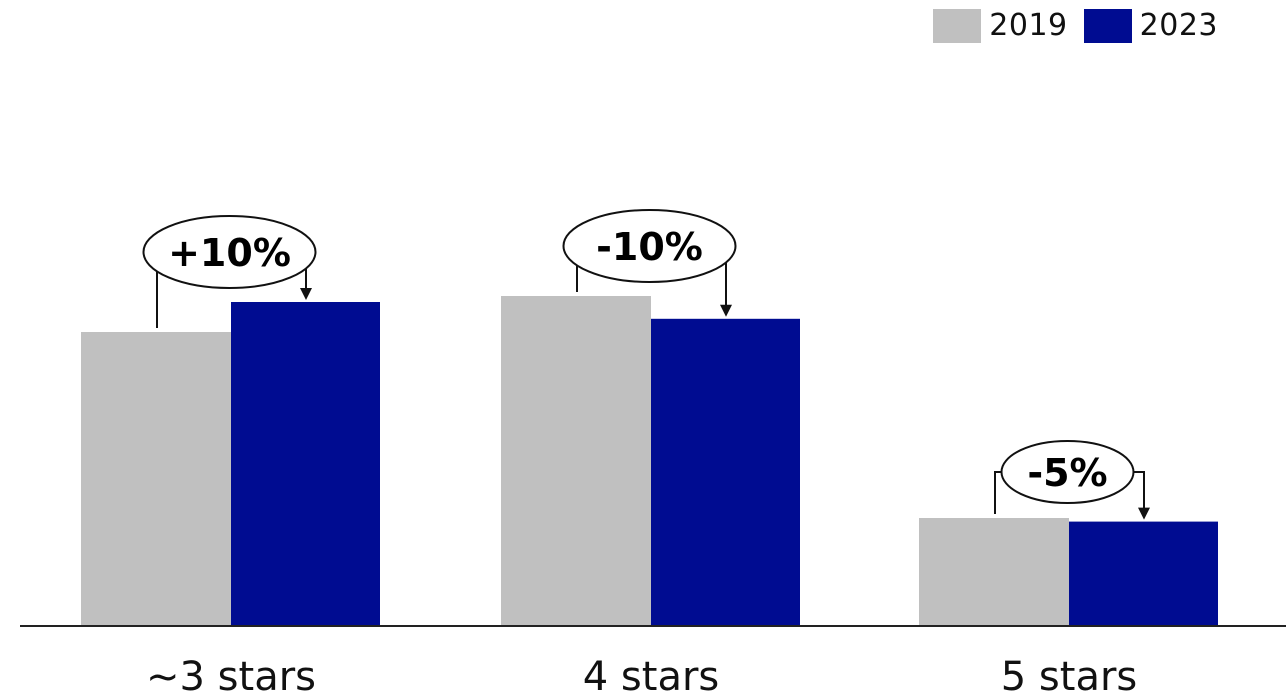 The height and width of the screenshot is (697, 1286). I want to click on legend-item-2019: 2019, so click(1000, 25).